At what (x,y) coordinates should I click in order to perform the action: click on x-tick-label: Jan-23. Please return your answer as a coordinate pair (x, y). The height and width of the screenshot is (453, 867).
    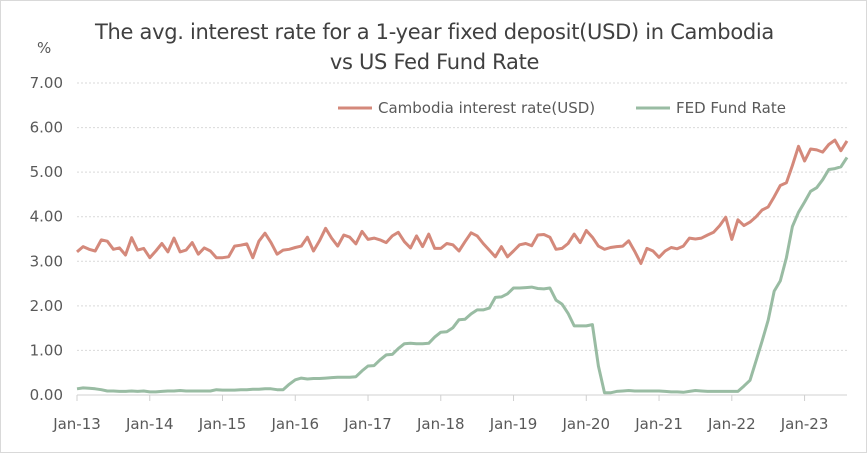
    Looking at the image, I should click on (804, 424).